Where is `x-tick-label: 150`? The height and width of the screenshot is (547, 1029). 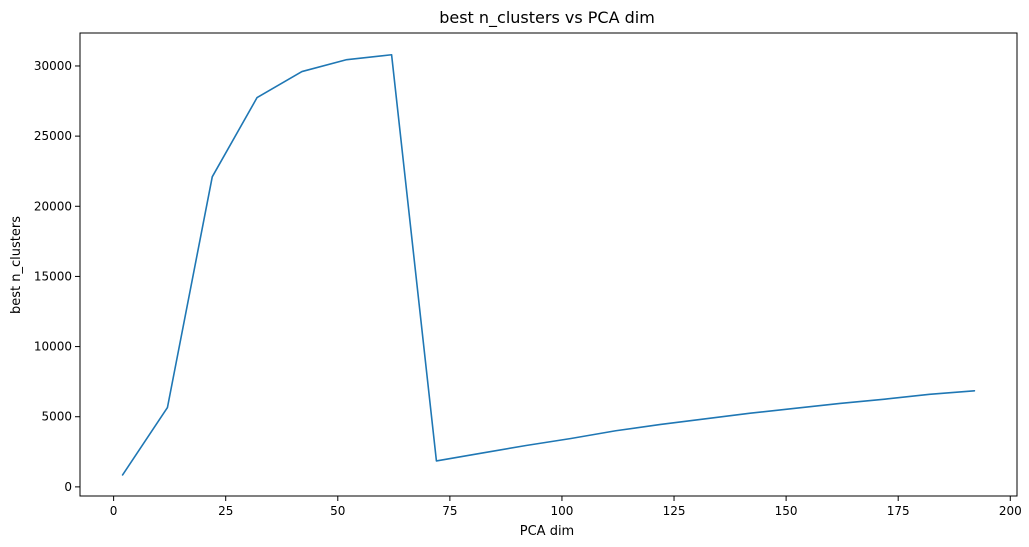 x-tick-label: 150 is located at coordinates (786, 511).